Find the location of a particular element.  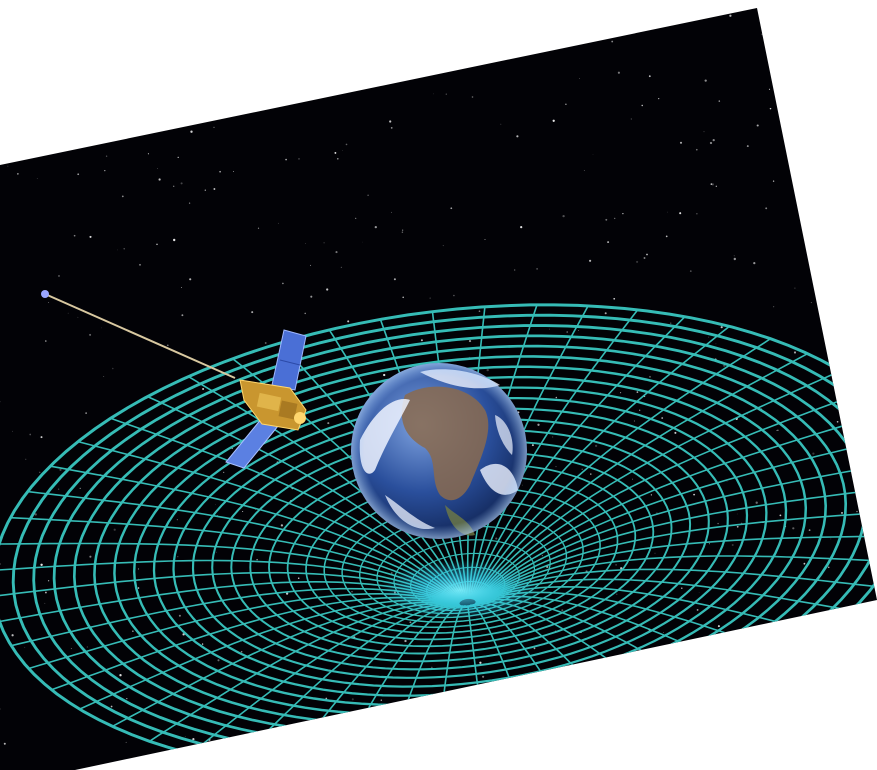

satellite is located at coordinates (174, 379).